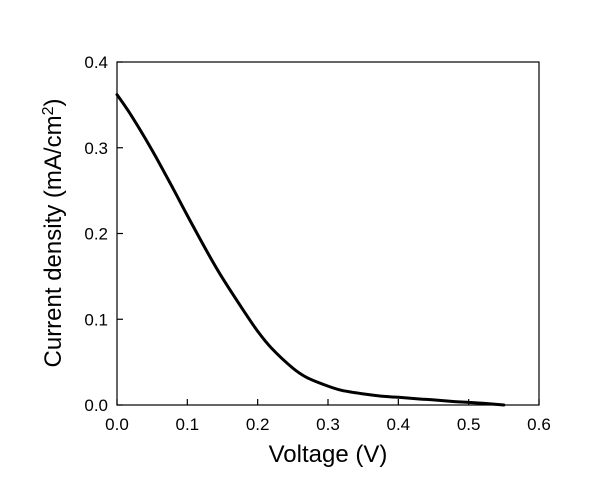  Describe the element at coordinates (328, 424) in the screenshot. I see `x-tick-label: 0.3` at that location.